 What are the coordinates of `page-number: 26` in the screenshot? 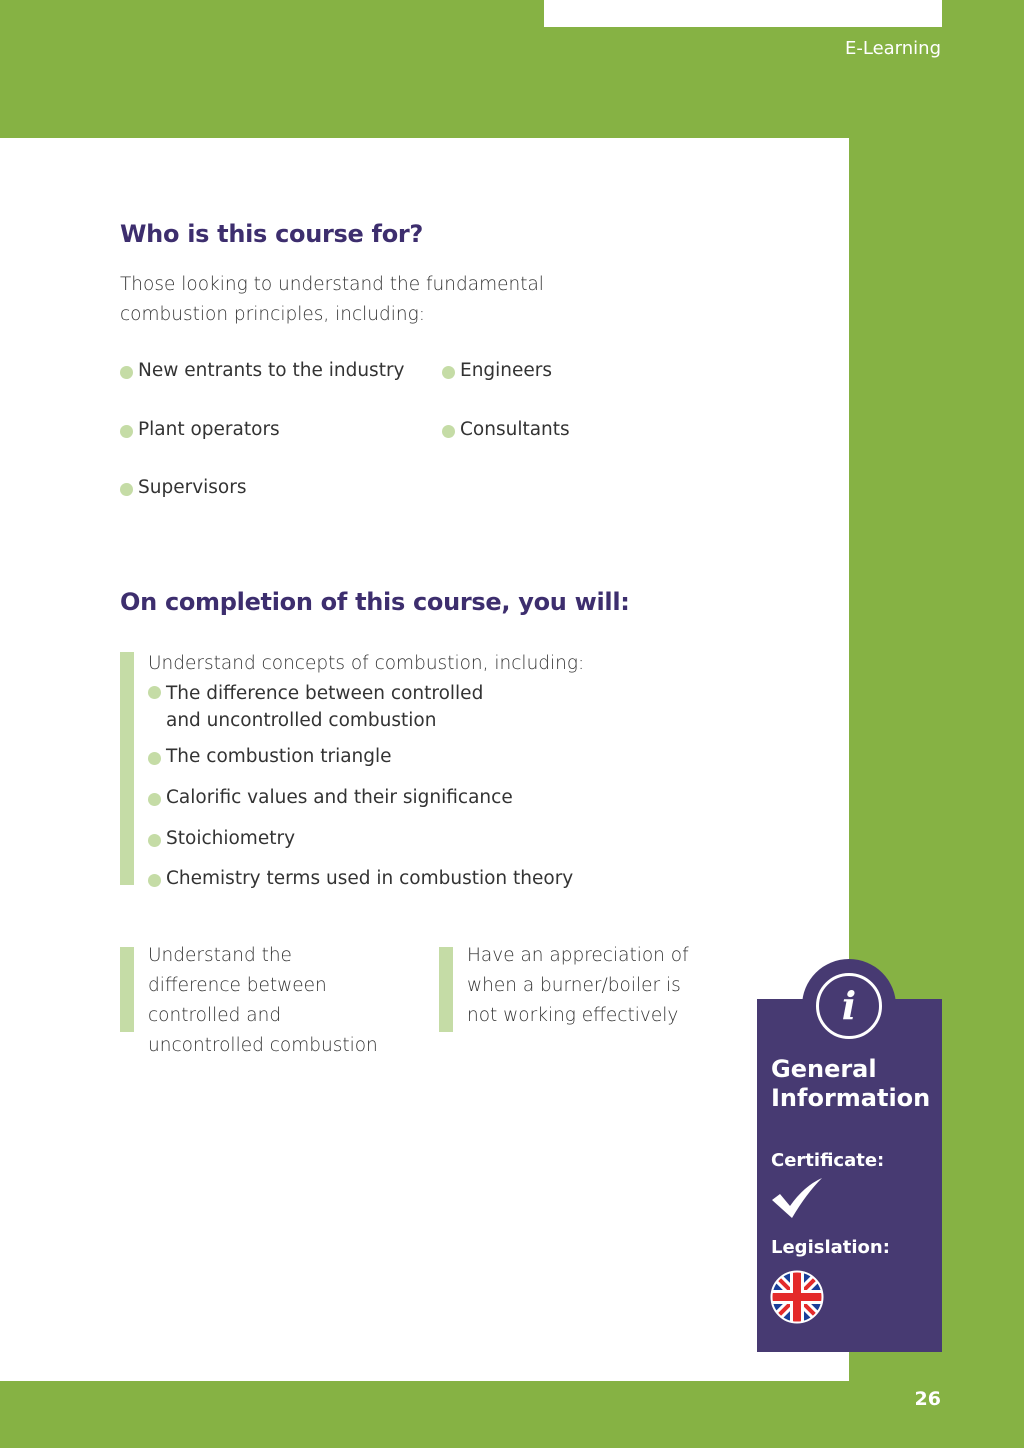 It's located at (927, 1399).